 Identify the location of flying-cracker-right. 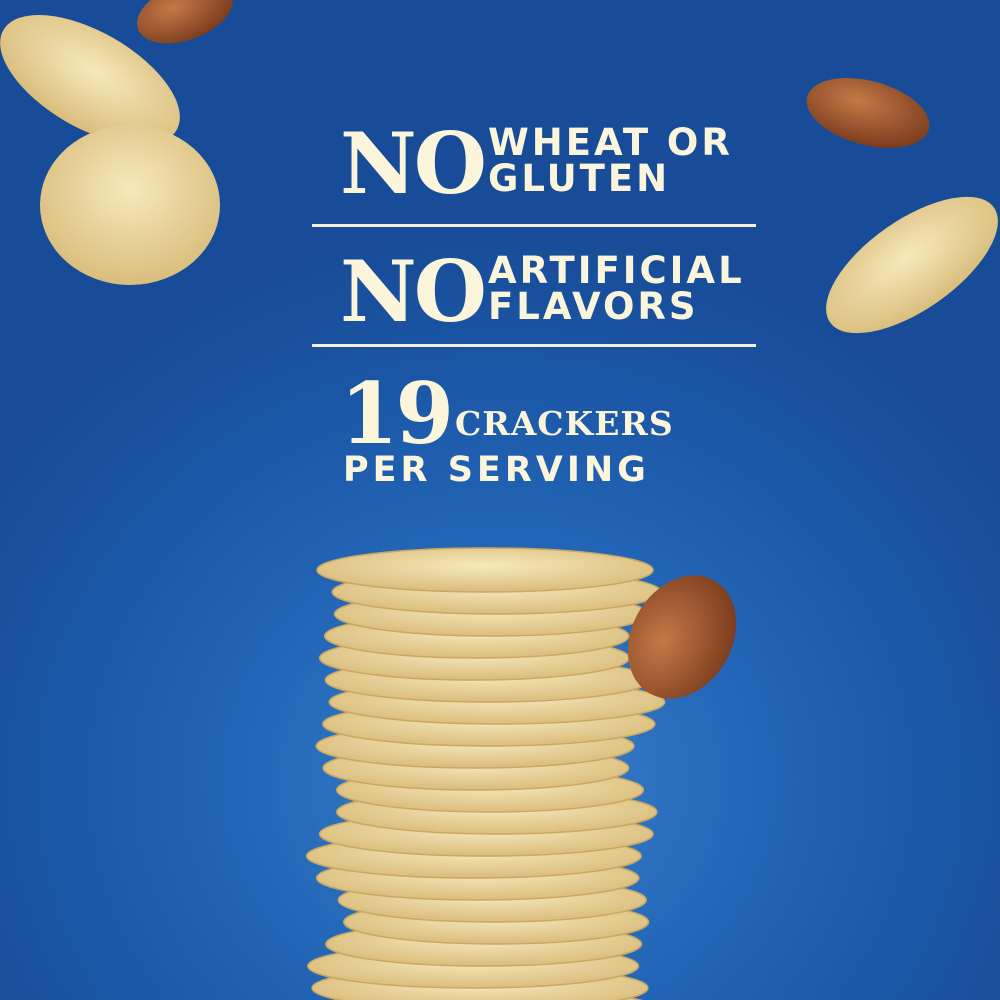
(912, 265).